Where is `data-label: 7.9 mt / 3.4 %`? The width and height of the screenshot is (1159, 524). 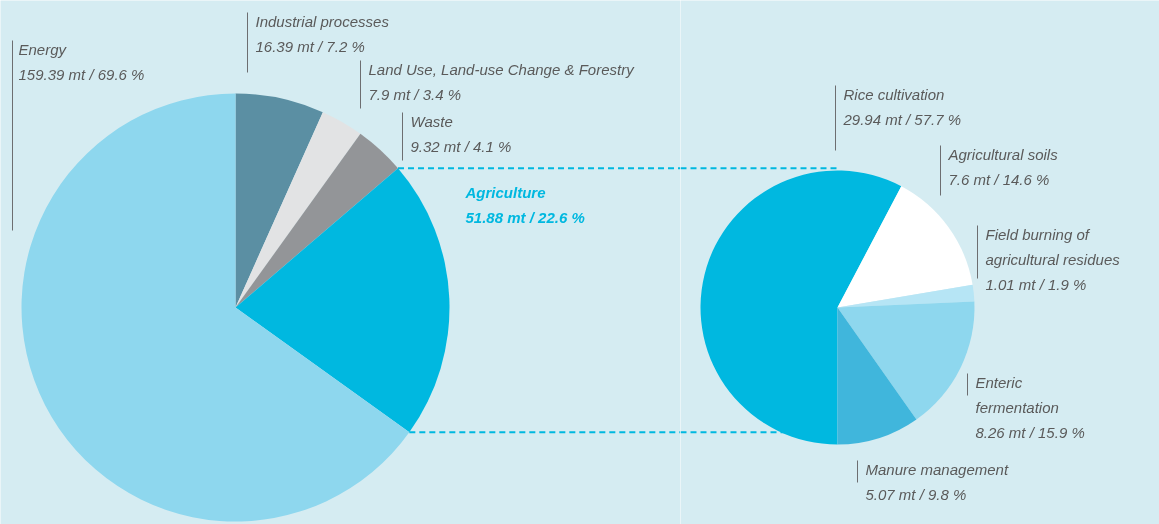 data-label: 7.9 mt / 3.4 % is located at coordinates (415, 94).